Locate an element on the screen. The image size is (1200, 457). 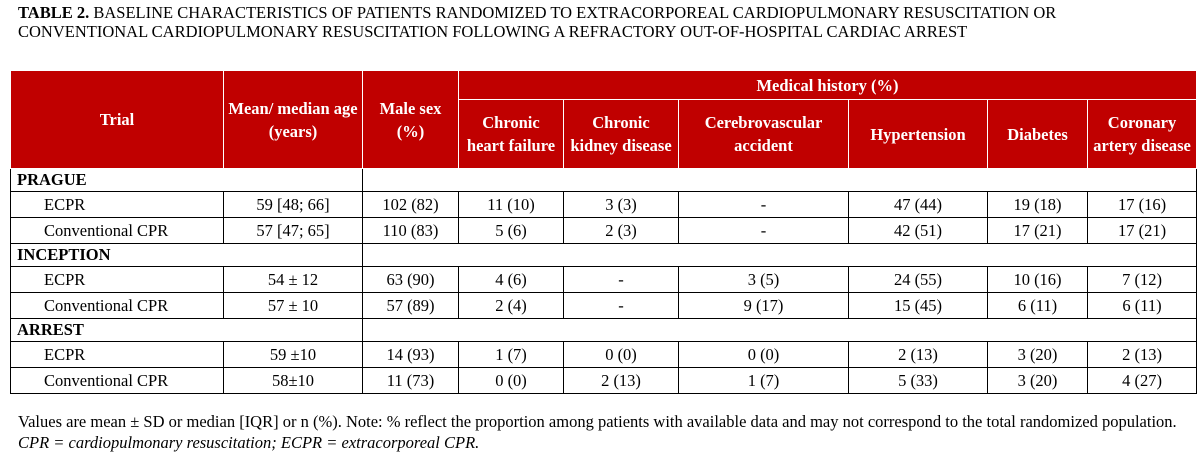
group-name: INCEPTION is located at coordinates (186, 255).